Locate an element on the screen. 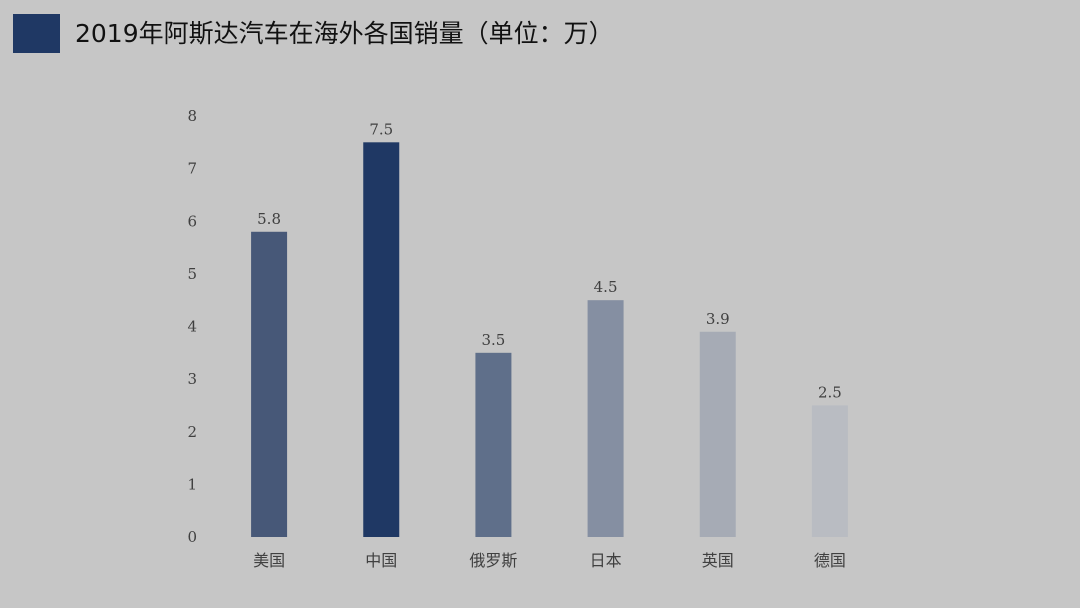  data-label: 7.5 is located at coordinates (381, 129).